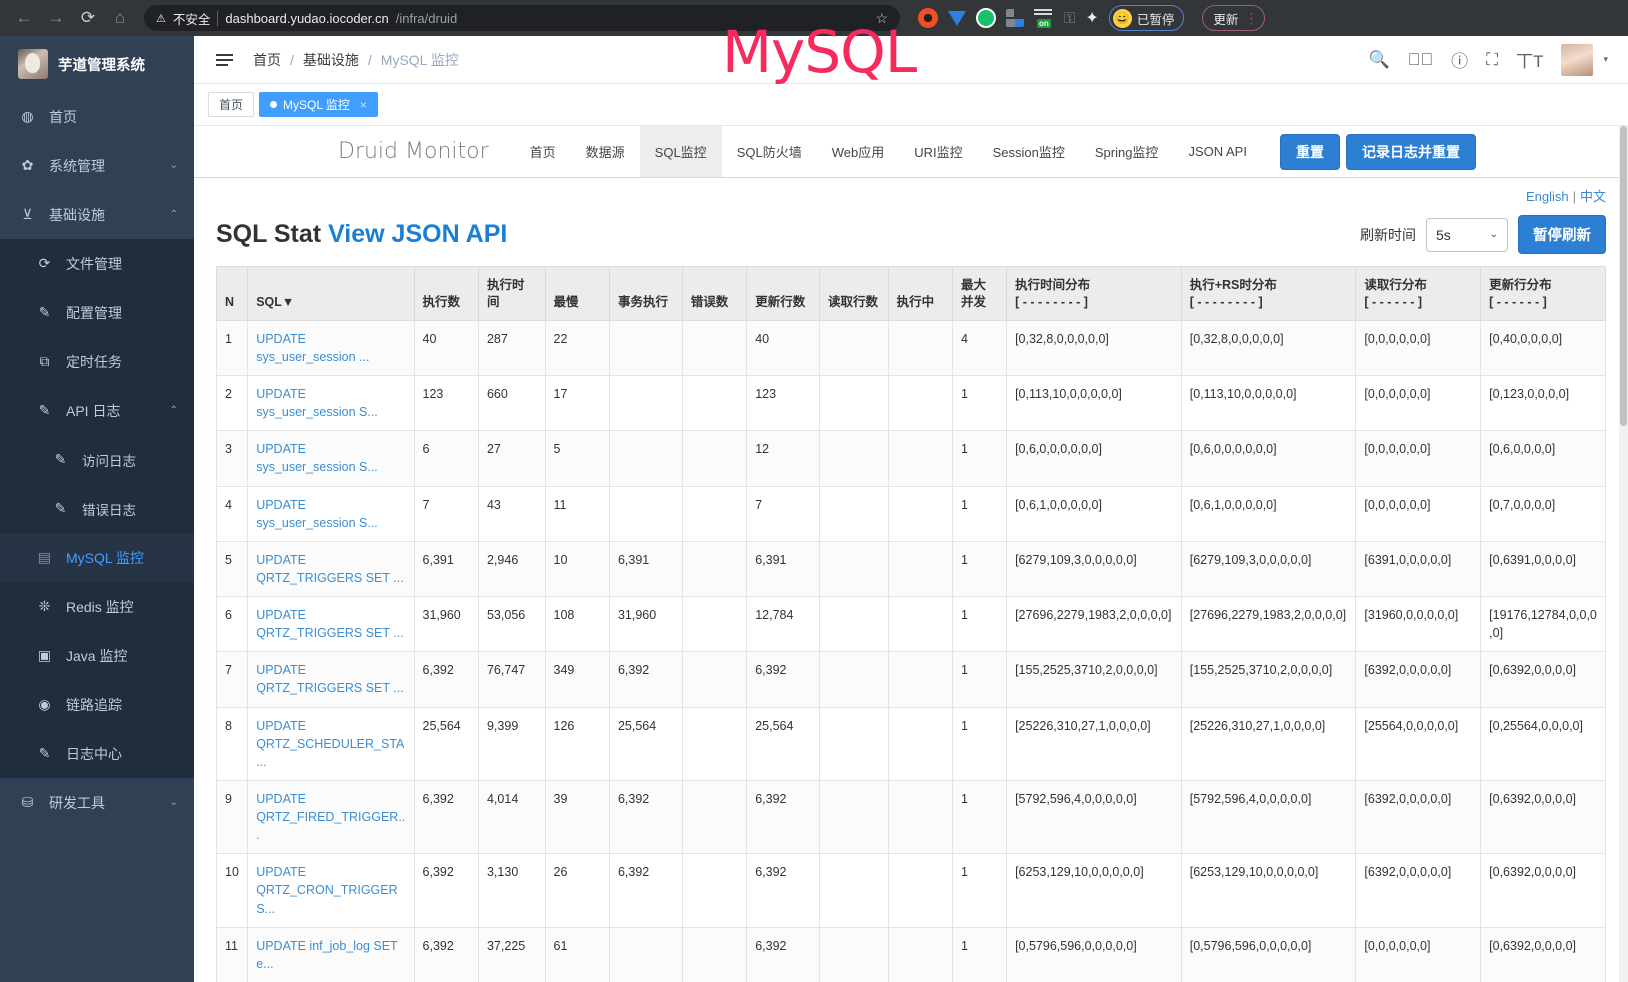 This screenshot has height=982, width=1628. I want to click on sidebar-item-10: ❊ Redis 监控, so click(97, 606).